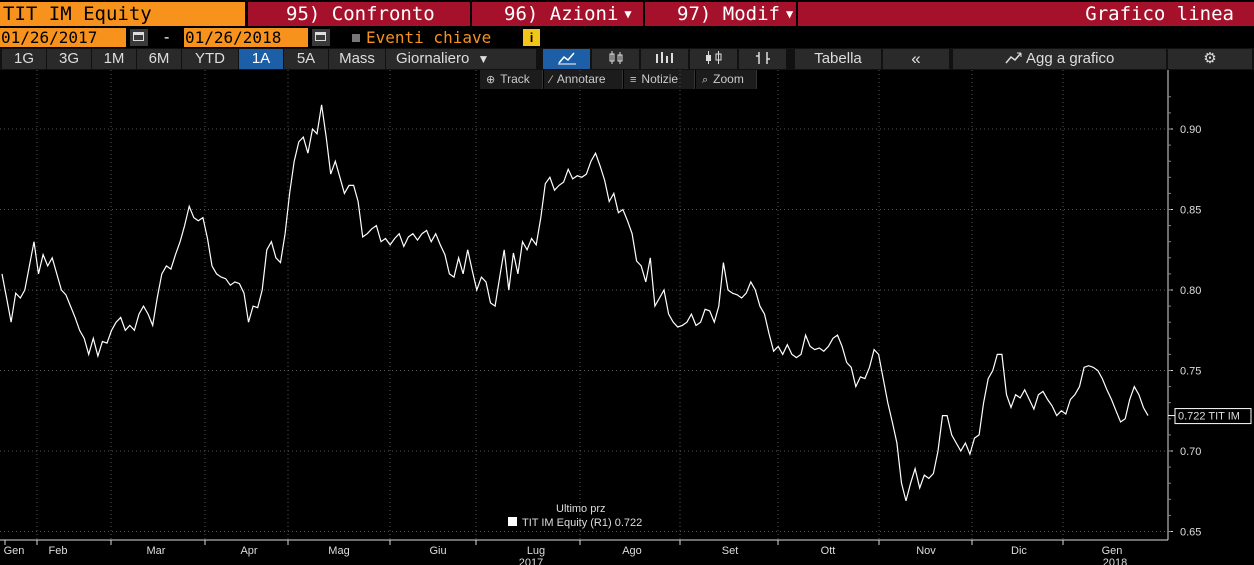  I want to click on security-ticker-field: TIT IM Equity, so click(122, 14).